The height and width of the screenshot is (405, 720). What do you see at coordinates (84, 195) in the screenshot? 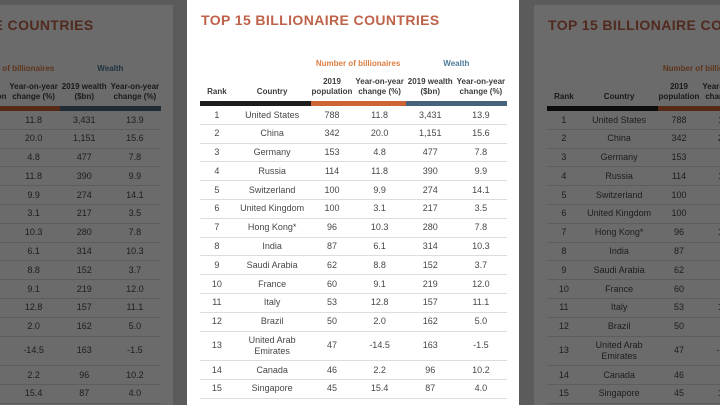
I see `table-cell: 274` at bounding box center [84, 195].